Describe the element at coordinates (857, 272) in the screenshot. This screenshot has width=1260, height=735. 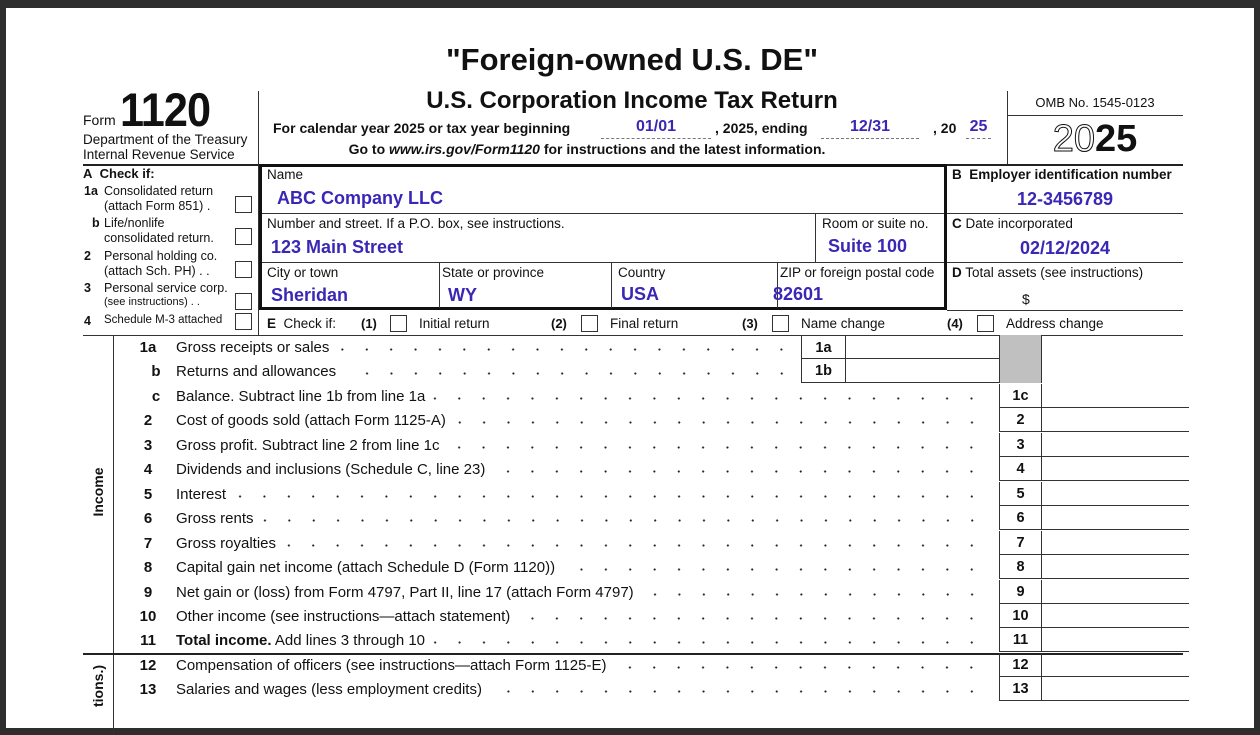
I see `zip-label: ZIP or foreign postal code` at that location.